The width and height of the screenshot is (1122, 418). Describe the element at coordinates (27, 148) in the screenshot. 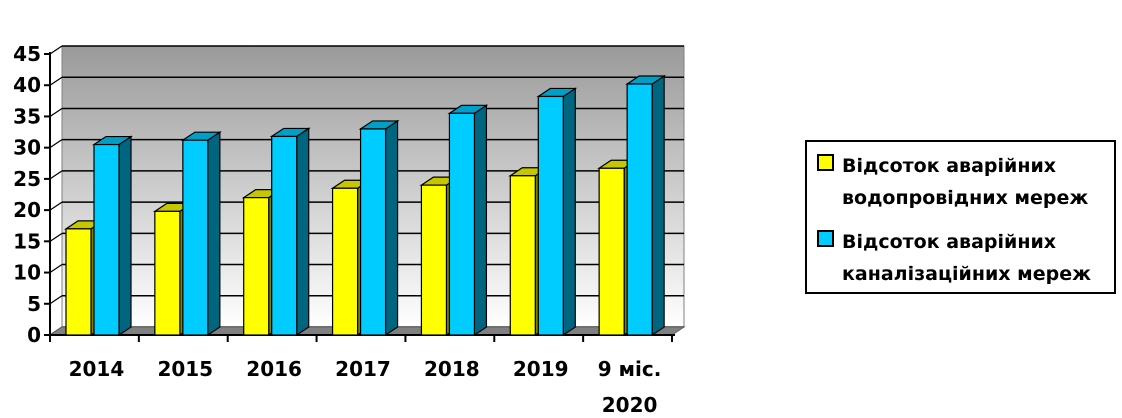

I see `y-tick-label: 30` at that location.